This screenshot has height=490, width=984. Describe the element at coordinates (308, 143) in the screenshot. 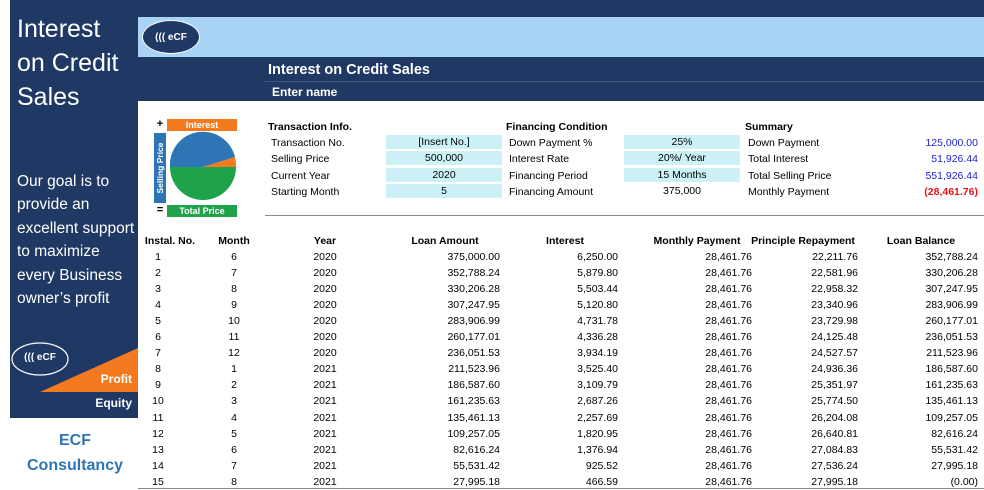

I see `info-label: Transaction No.` at that location.